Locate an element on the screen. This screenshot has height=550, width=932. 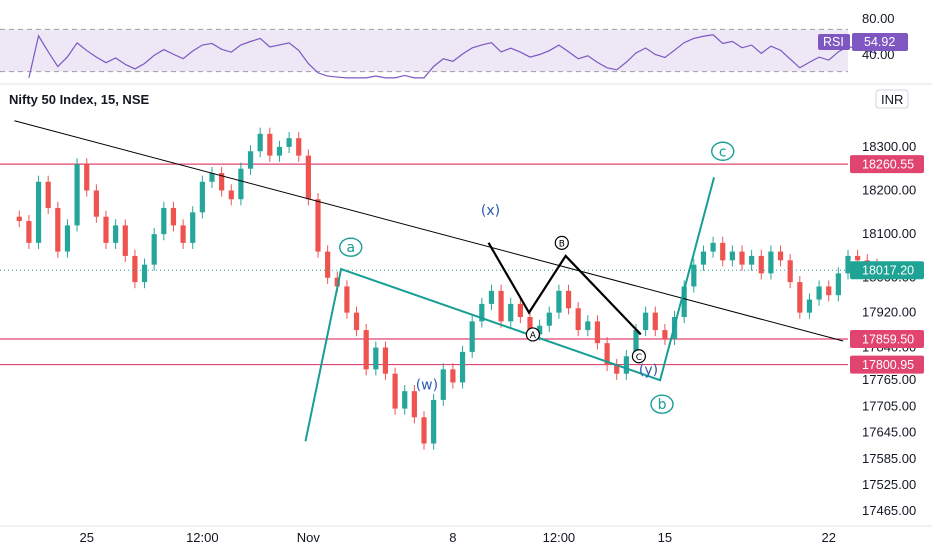
wave-primary-label: b is located at coordinates (662, 405).